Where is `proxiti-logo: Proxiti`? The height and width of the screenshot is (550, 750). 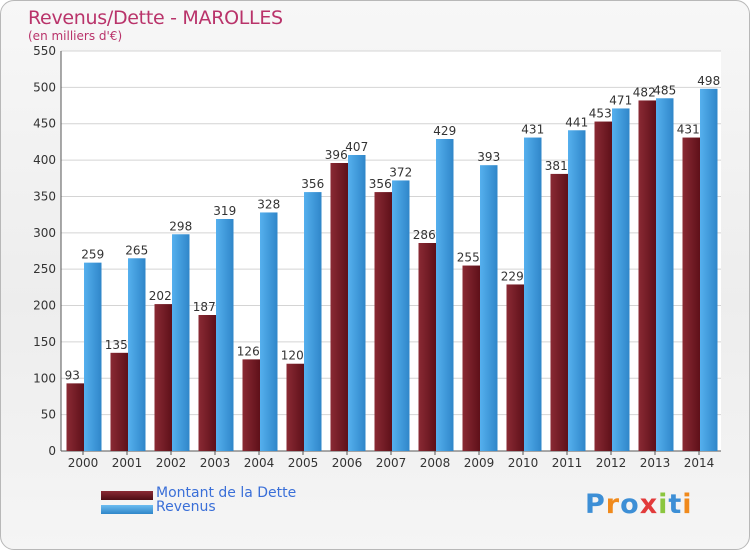
proxiti-logo: Proxiti is located at coordinates (639, 504).